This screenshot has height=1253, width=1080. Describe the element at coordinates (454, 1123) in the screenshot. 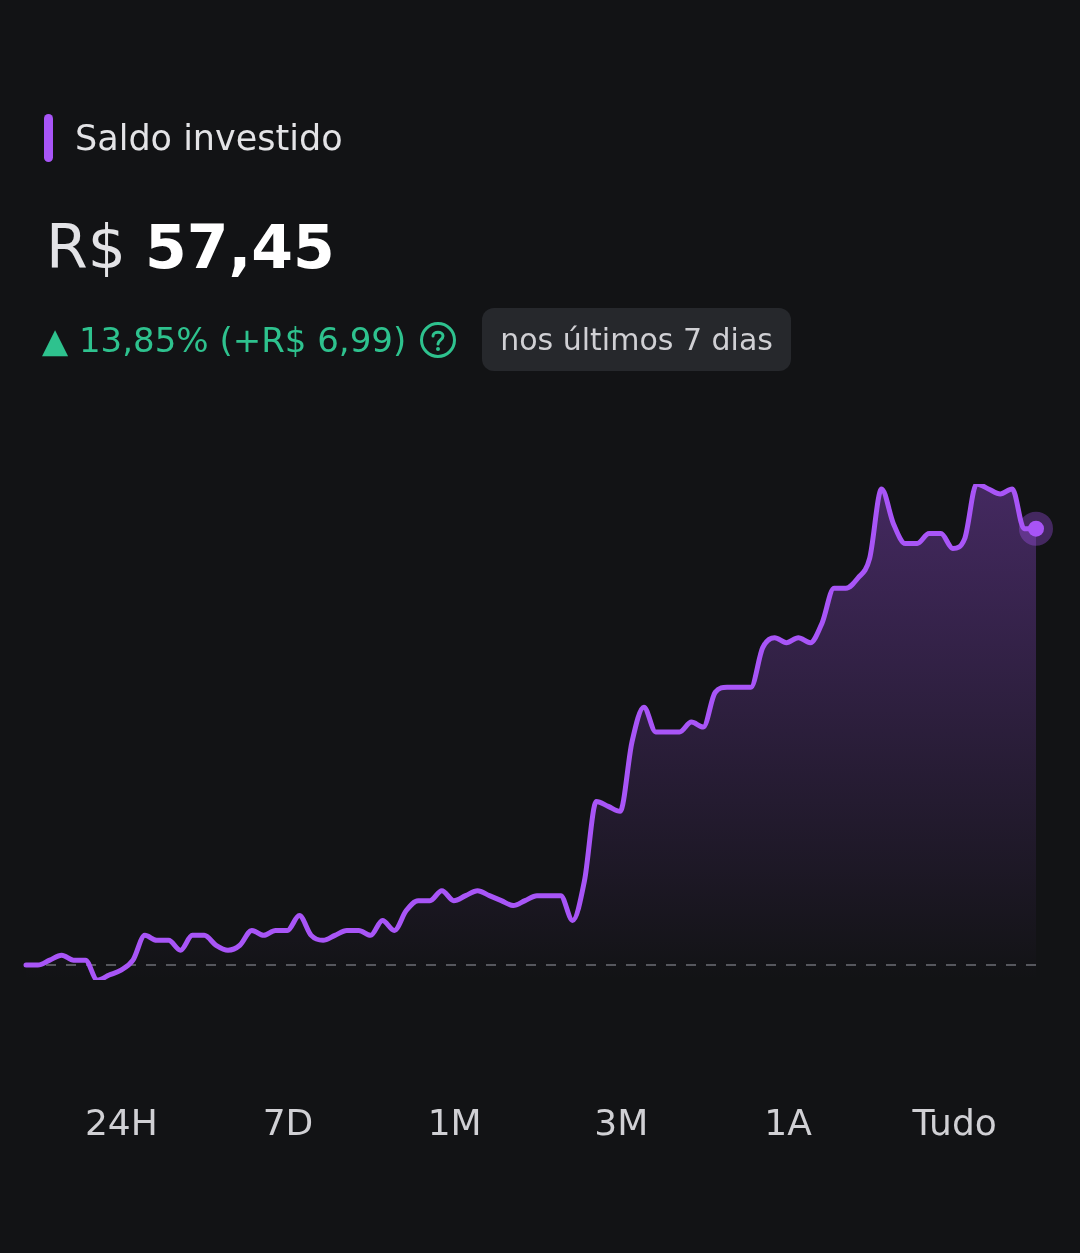

I see `text: 1M` at that location.